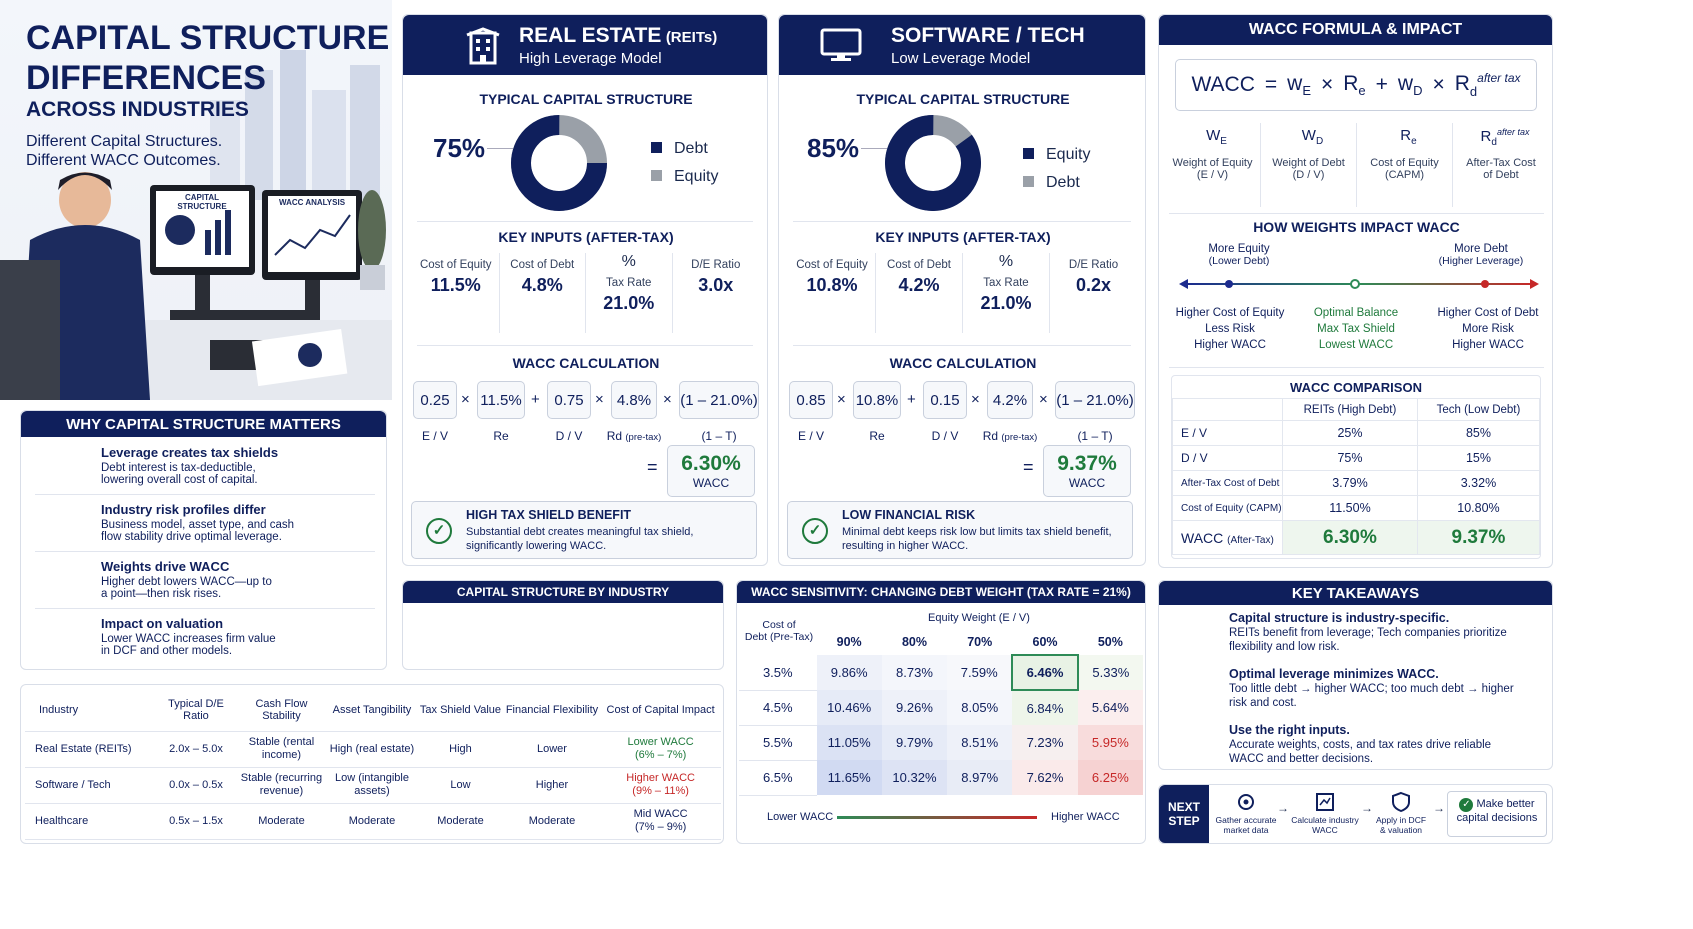  What do you see at coordinates (483, 46) in the screenshot?
I see `building-icon` at bounding box center [483, 46].